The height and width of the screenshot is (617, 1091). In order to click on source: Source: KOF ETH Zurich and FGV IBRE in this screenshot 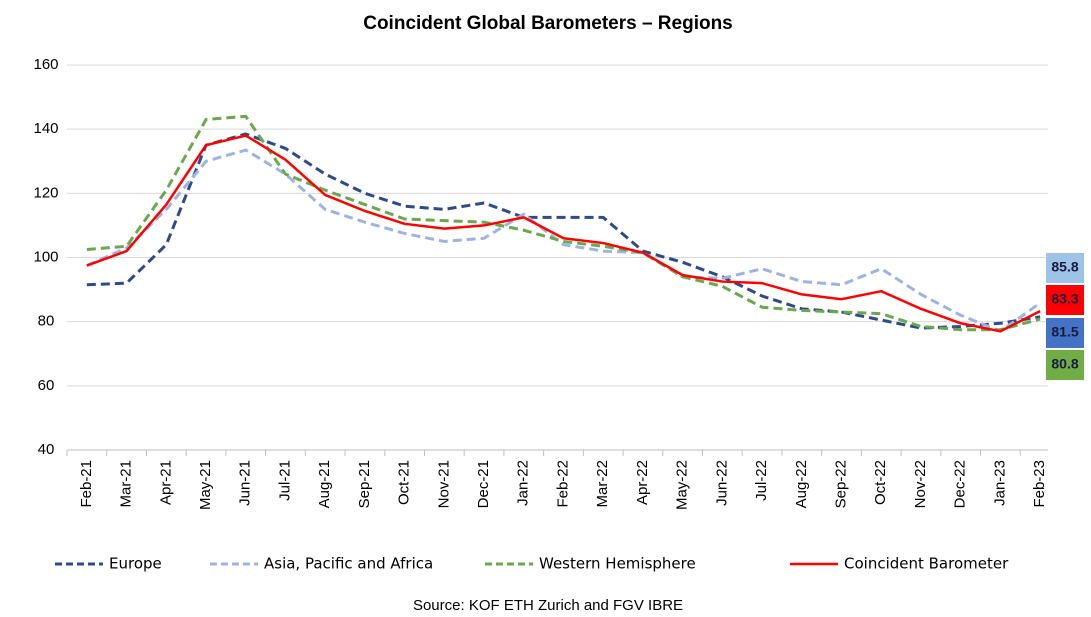, I will do `click(548, 605)`.